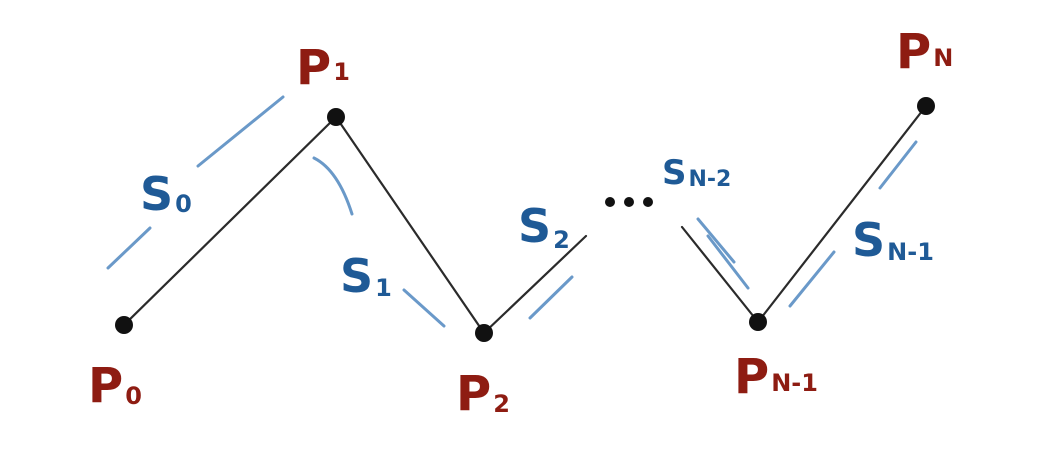 Image resolution: width=1058 pixels, height=458 pixels. Describe the element at coordinates (230, 221) in the screenshot. I see `edge-p0-p1` at that location.